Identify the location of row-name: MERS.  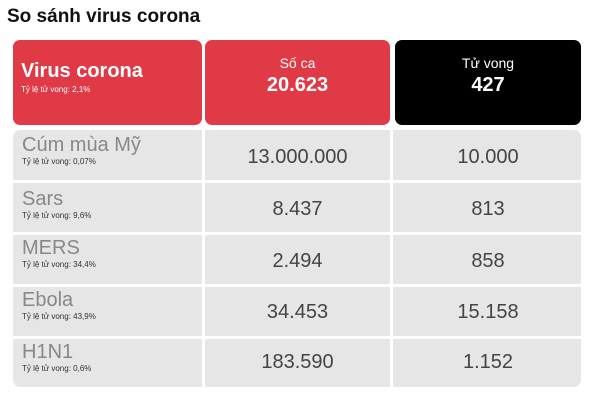
(51, 248).